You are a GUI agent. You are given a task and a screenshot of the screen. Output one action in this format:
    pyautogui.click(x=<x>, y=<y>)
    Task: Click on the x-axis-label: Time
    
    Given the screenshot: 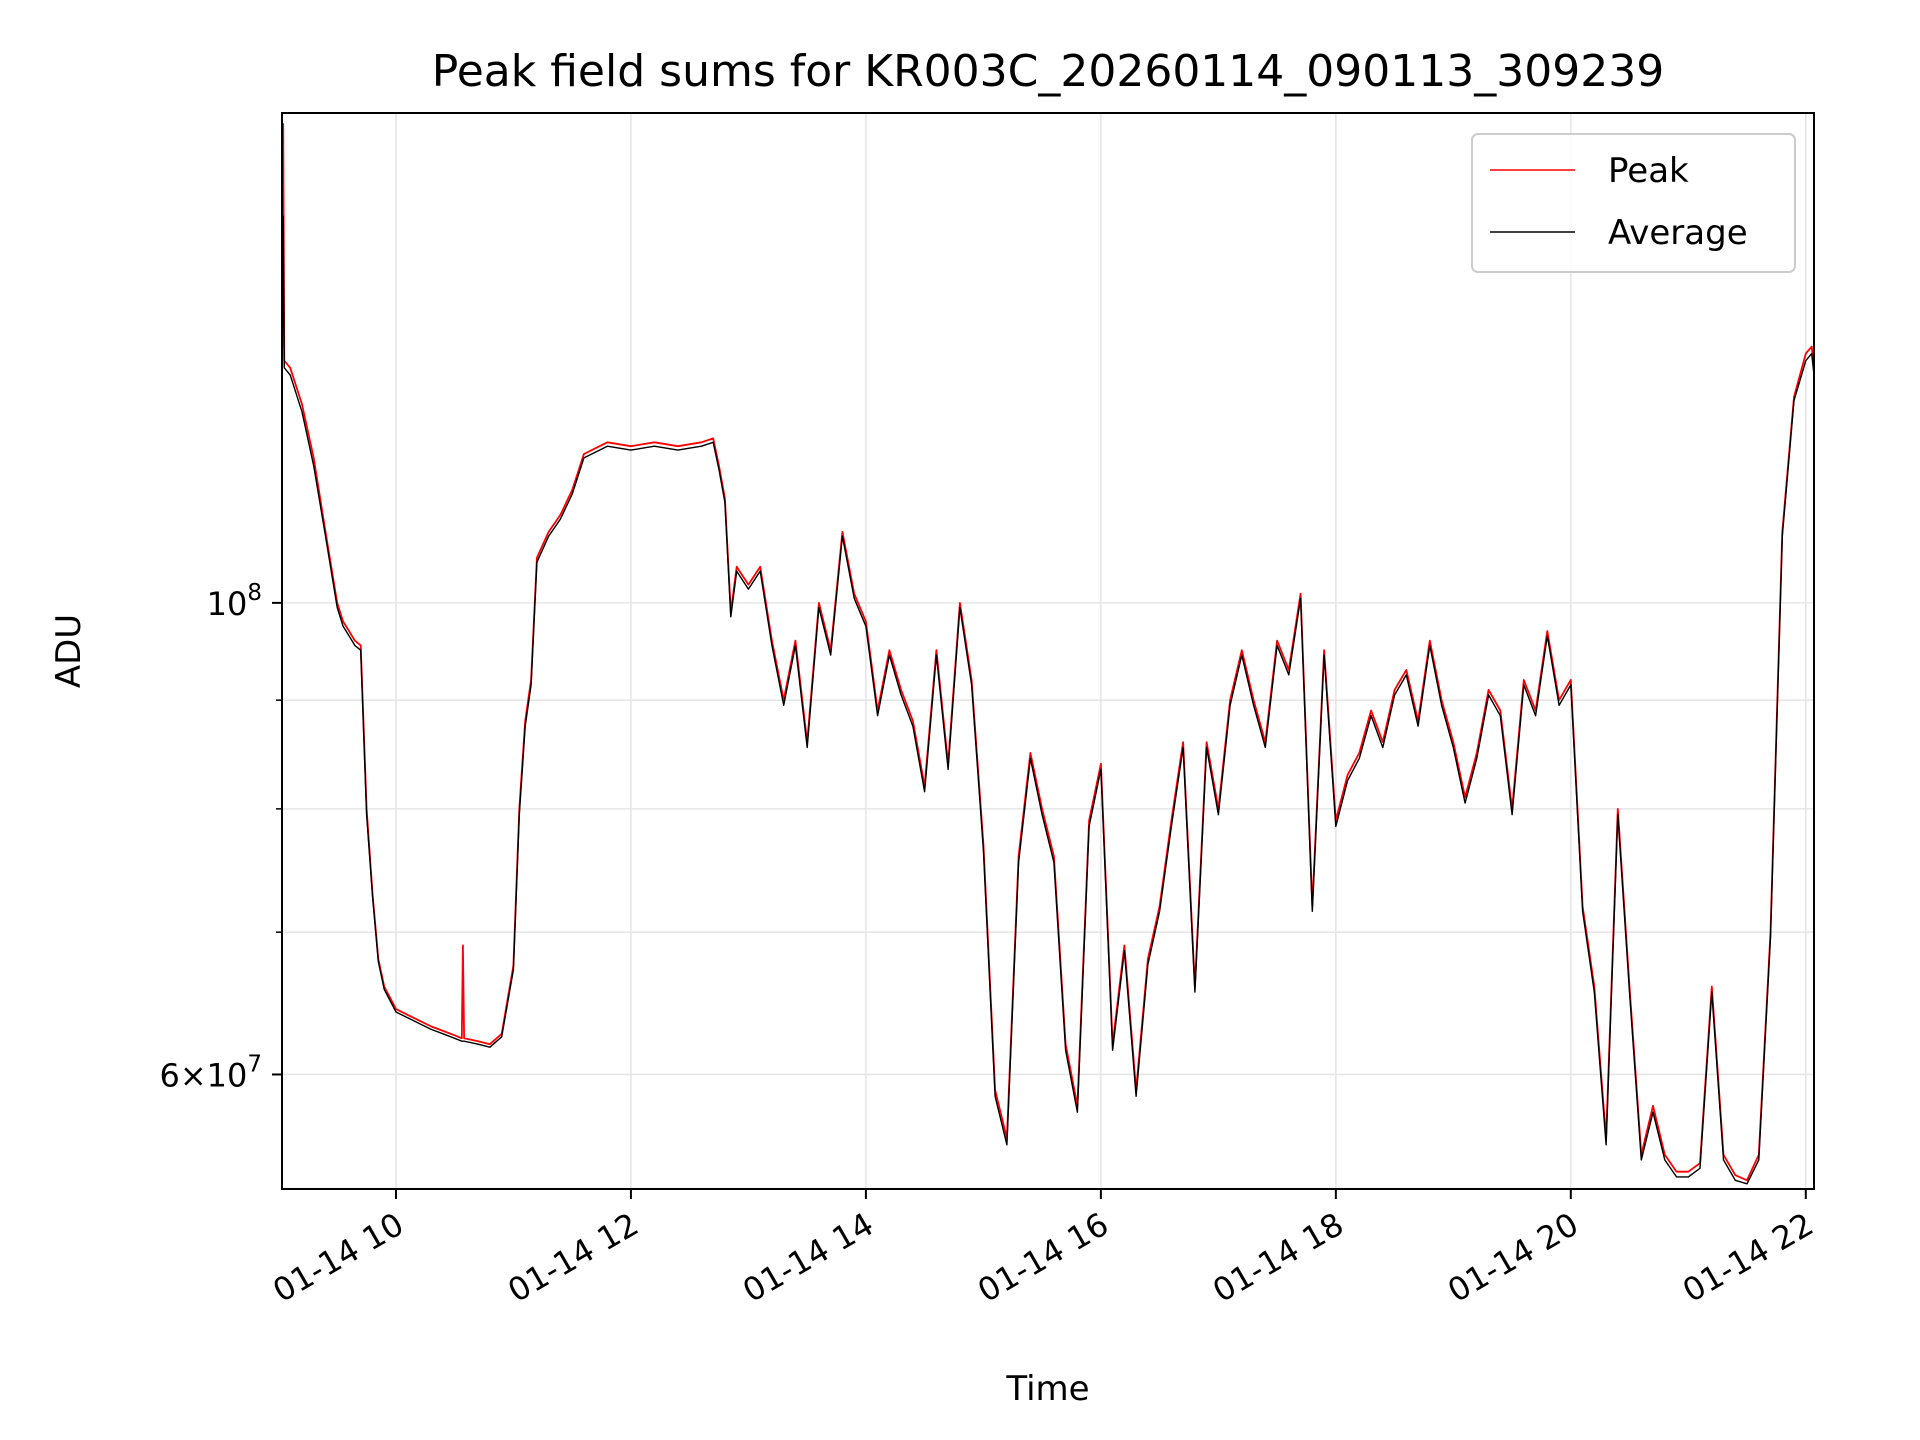 What is the action you would take?
    pyautogui.click(x=1047, y=1389)
    